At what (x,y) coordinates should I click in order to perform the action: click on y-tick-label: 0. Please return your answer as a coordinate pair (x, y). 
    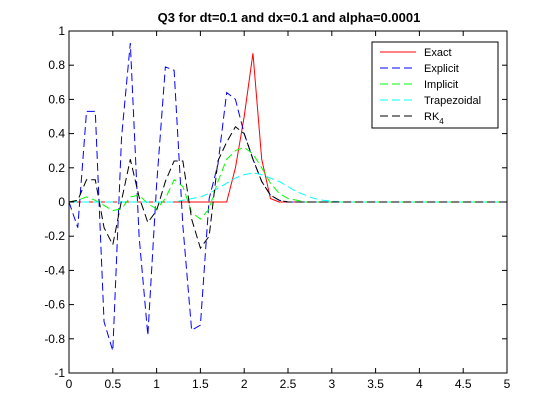
    Looking at the image, I should click on (61, 202).